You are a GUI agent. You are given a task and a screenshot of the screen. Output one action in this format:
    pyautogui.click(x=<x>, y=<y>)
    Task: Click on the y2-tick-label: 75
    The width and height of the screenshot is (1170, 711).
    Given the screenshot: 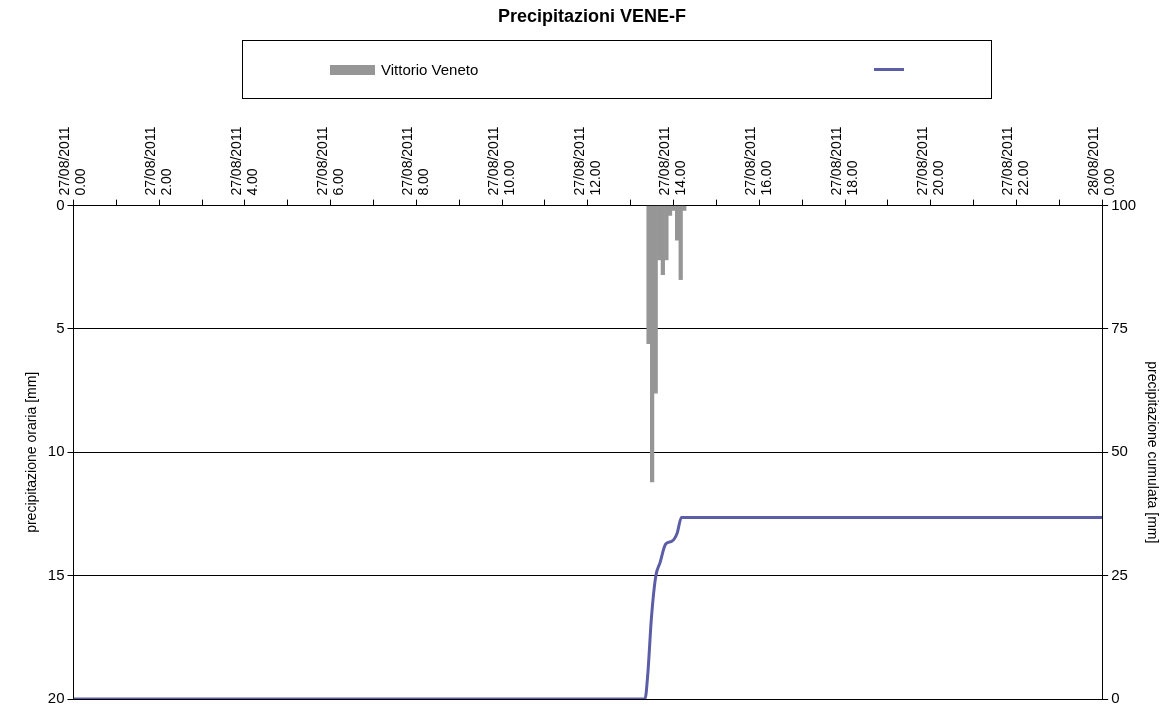 What is the action you would take?
    pyautogui.click(x=1119, y=328)
    